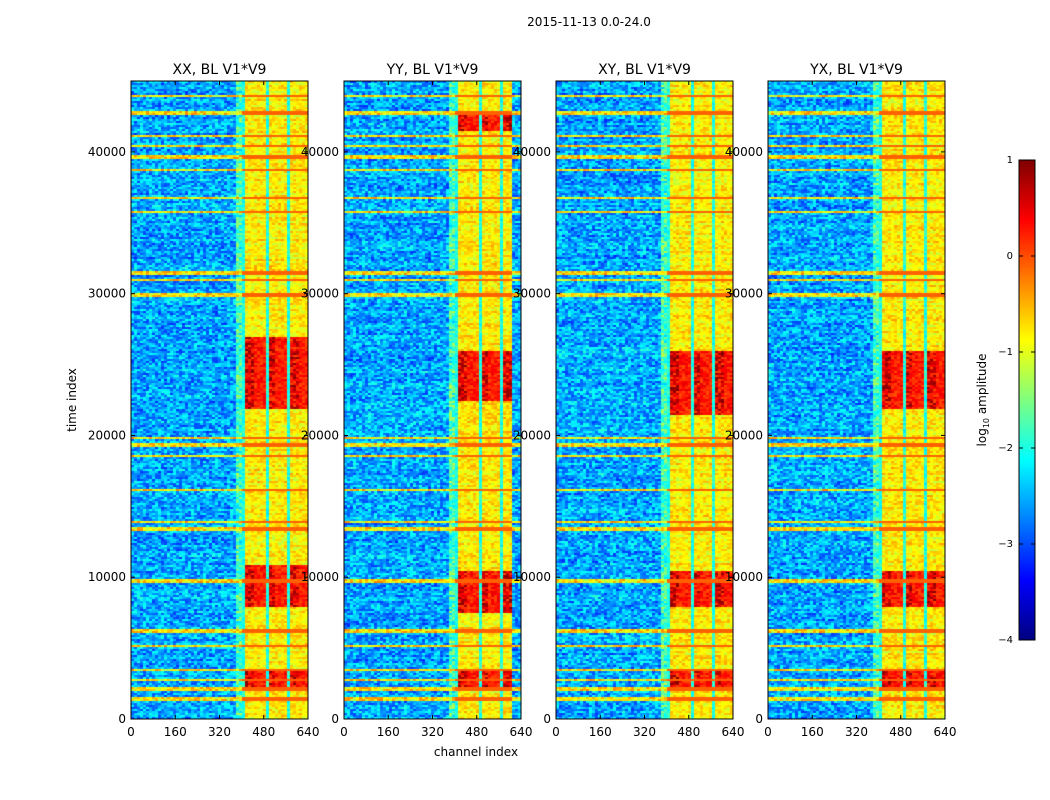  I want to click on panel-title: XY, BL V1*V9, so click(644, 70).